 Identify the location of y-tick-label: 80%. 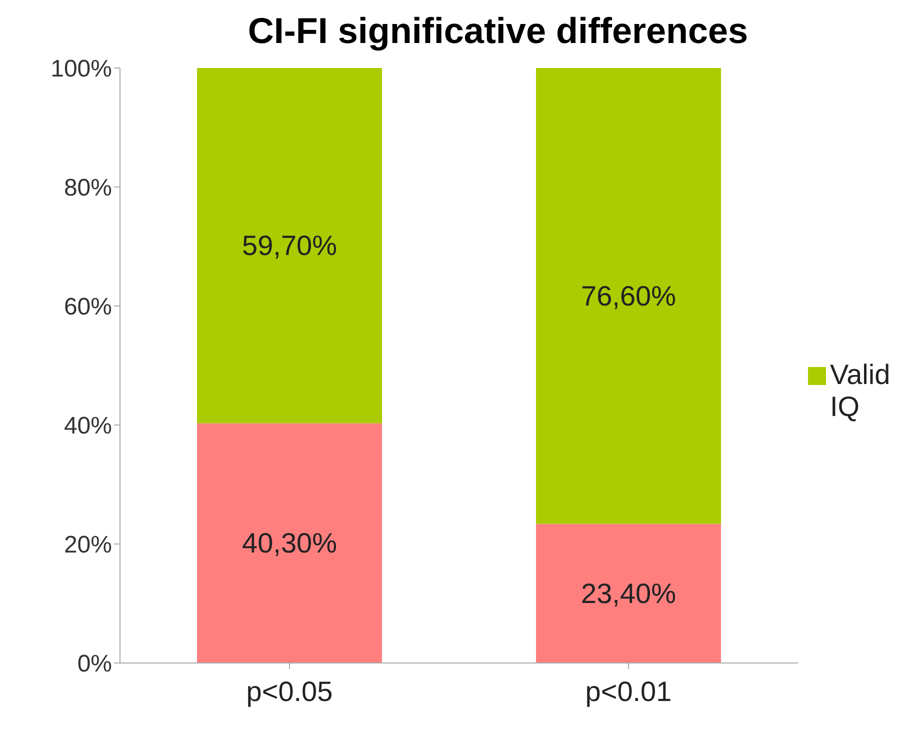
(88, 188).